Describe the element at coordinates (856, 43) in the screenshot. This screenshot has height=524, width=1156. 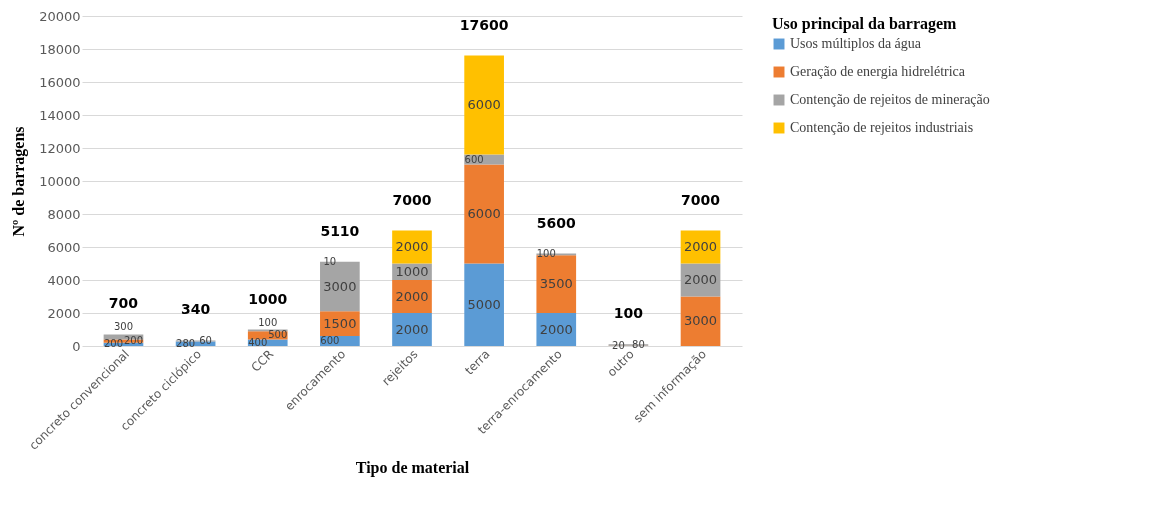
I see `legend-label: Usos múltiplos da água` at that location.